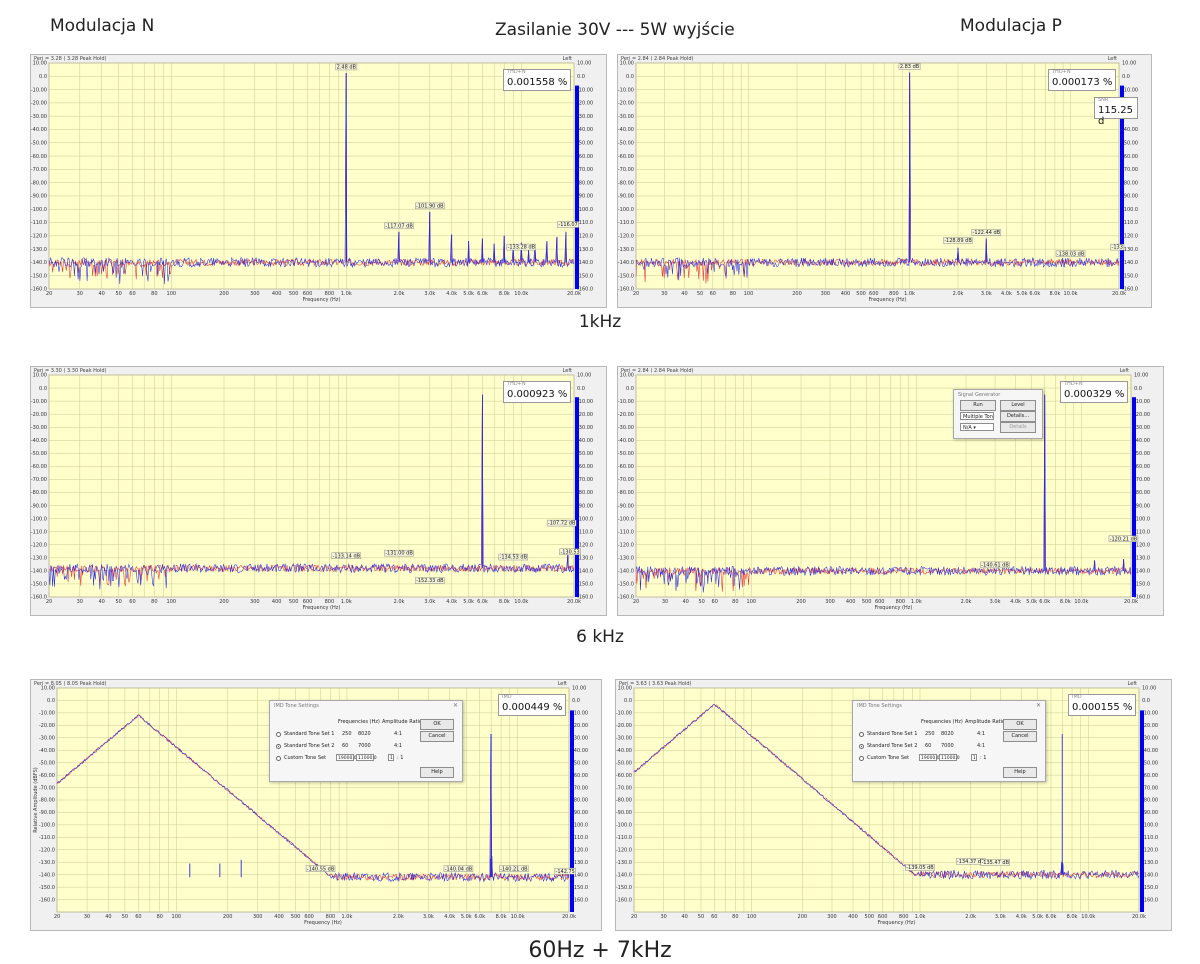  What do you see at coordinates (532, 705) in the screenshot?
I see `thd-readout: IMD 0.000449 %` at bounding box center [532, 705].